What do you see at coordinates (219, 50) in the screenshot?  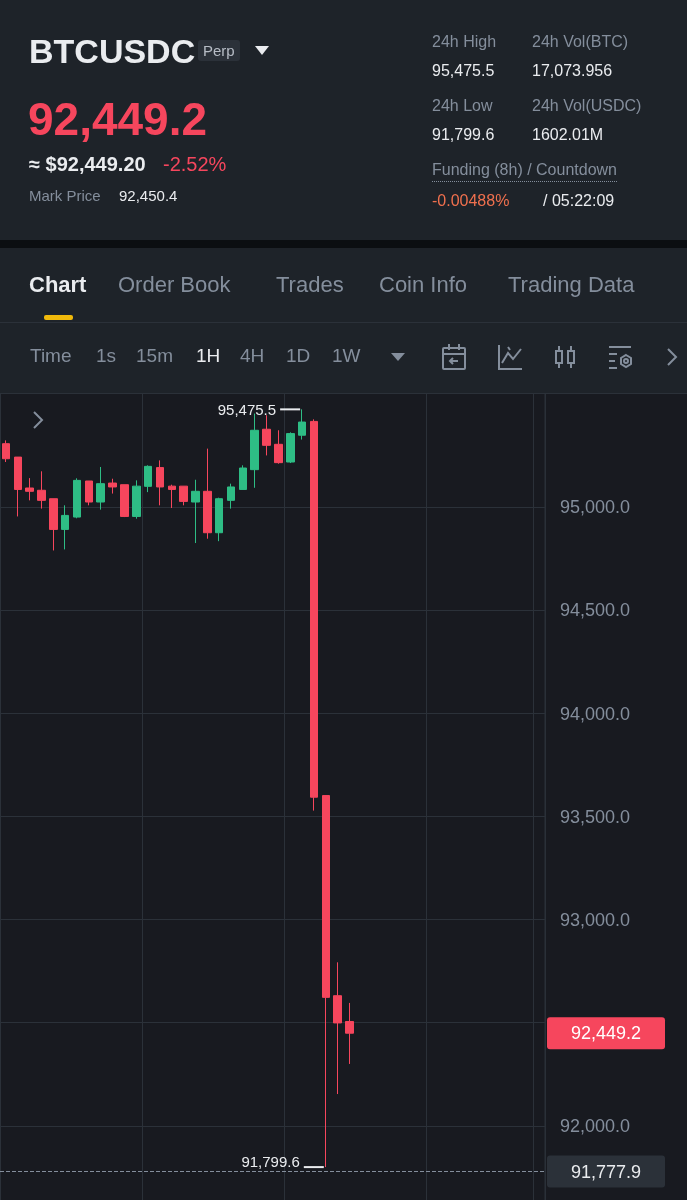 I see `text: Perp` at bounding box center [219, 50].